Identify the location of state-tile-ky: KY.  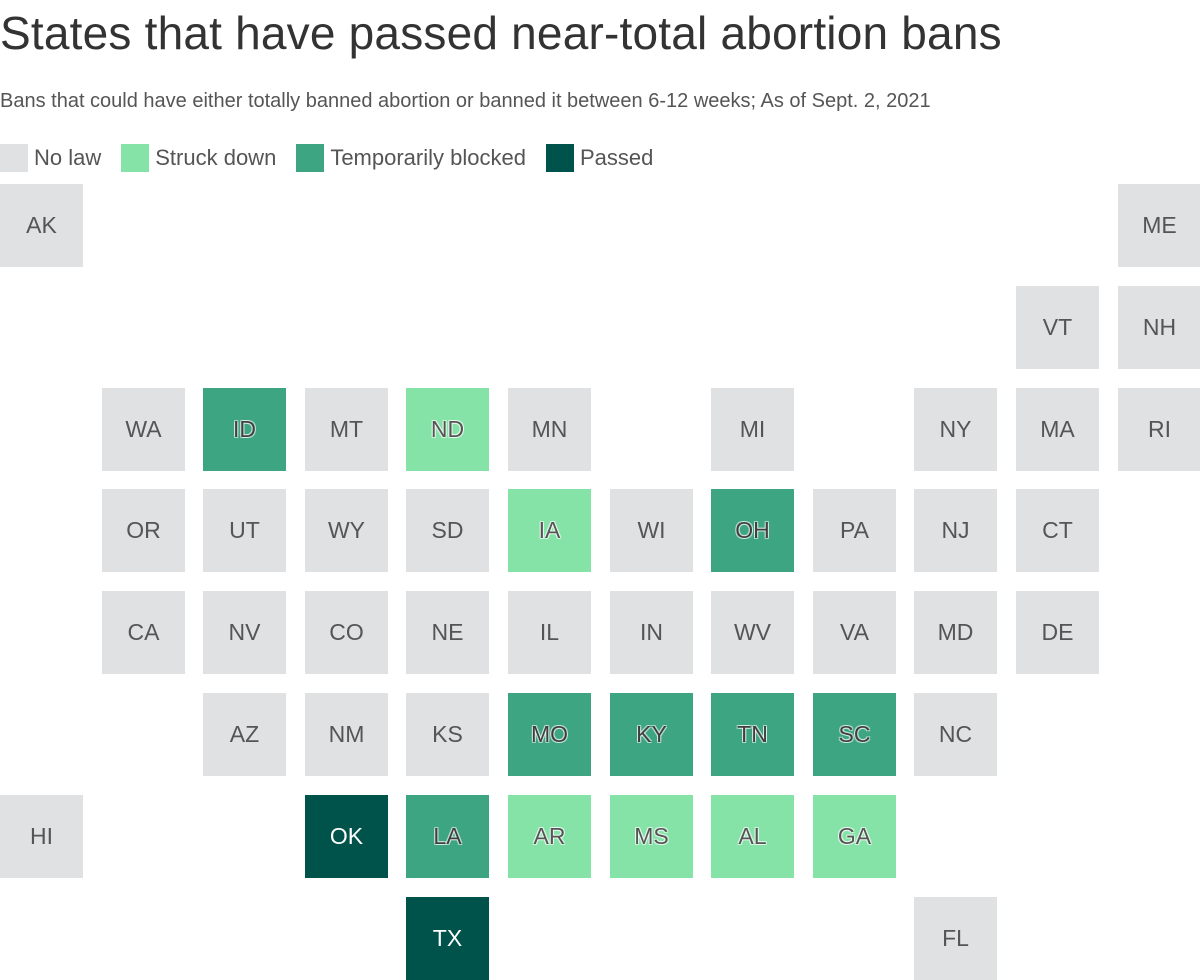
(651, 734).